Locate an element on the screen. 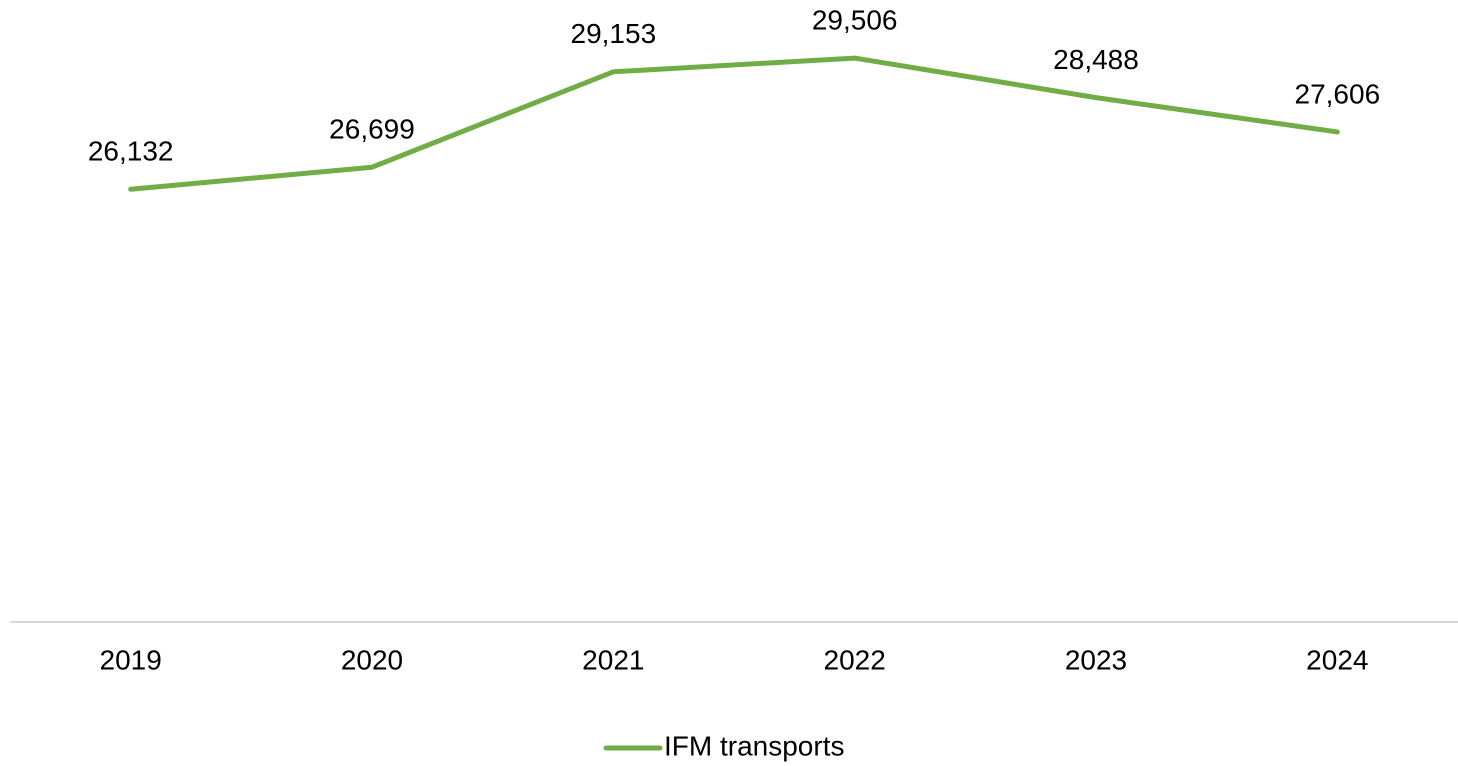 The width and height of the screenshot is (1458, 766). data-label: 29,153 is located at coordinates (614, 33).